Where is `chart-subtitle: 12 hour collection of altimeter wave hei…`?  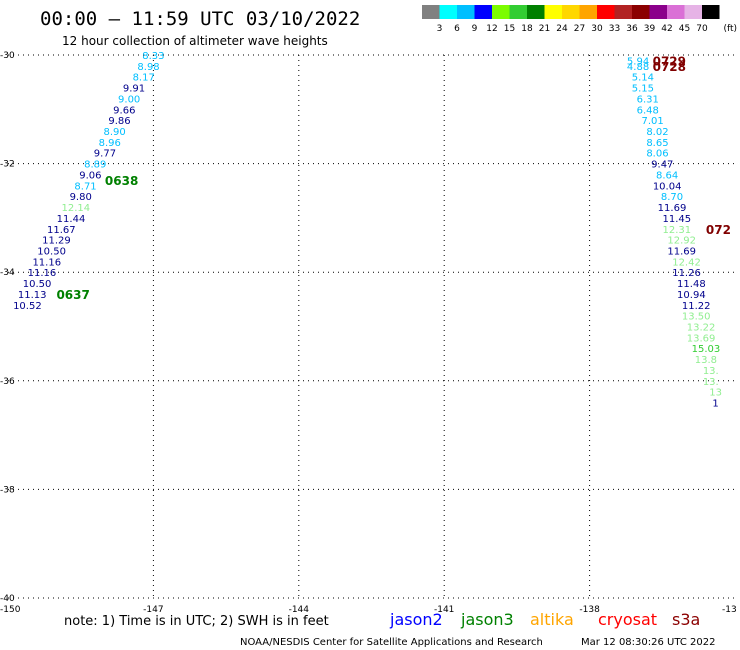
chart-subtitle: 12 hour collection of altimeter wave hei… is located at coordinates (195, 41).